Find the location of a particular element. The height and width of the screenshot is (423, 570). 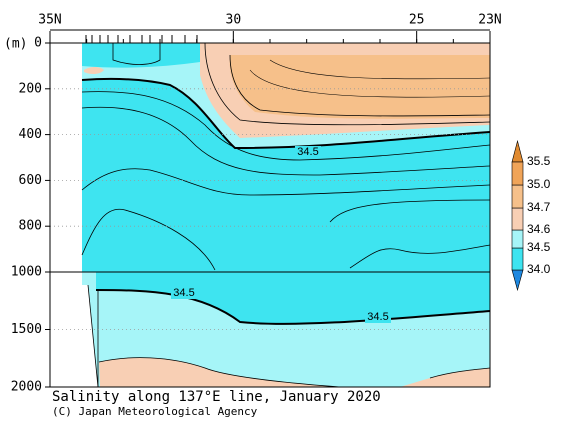

y-tick-label: 1000 is located at coordinates (26, 272).